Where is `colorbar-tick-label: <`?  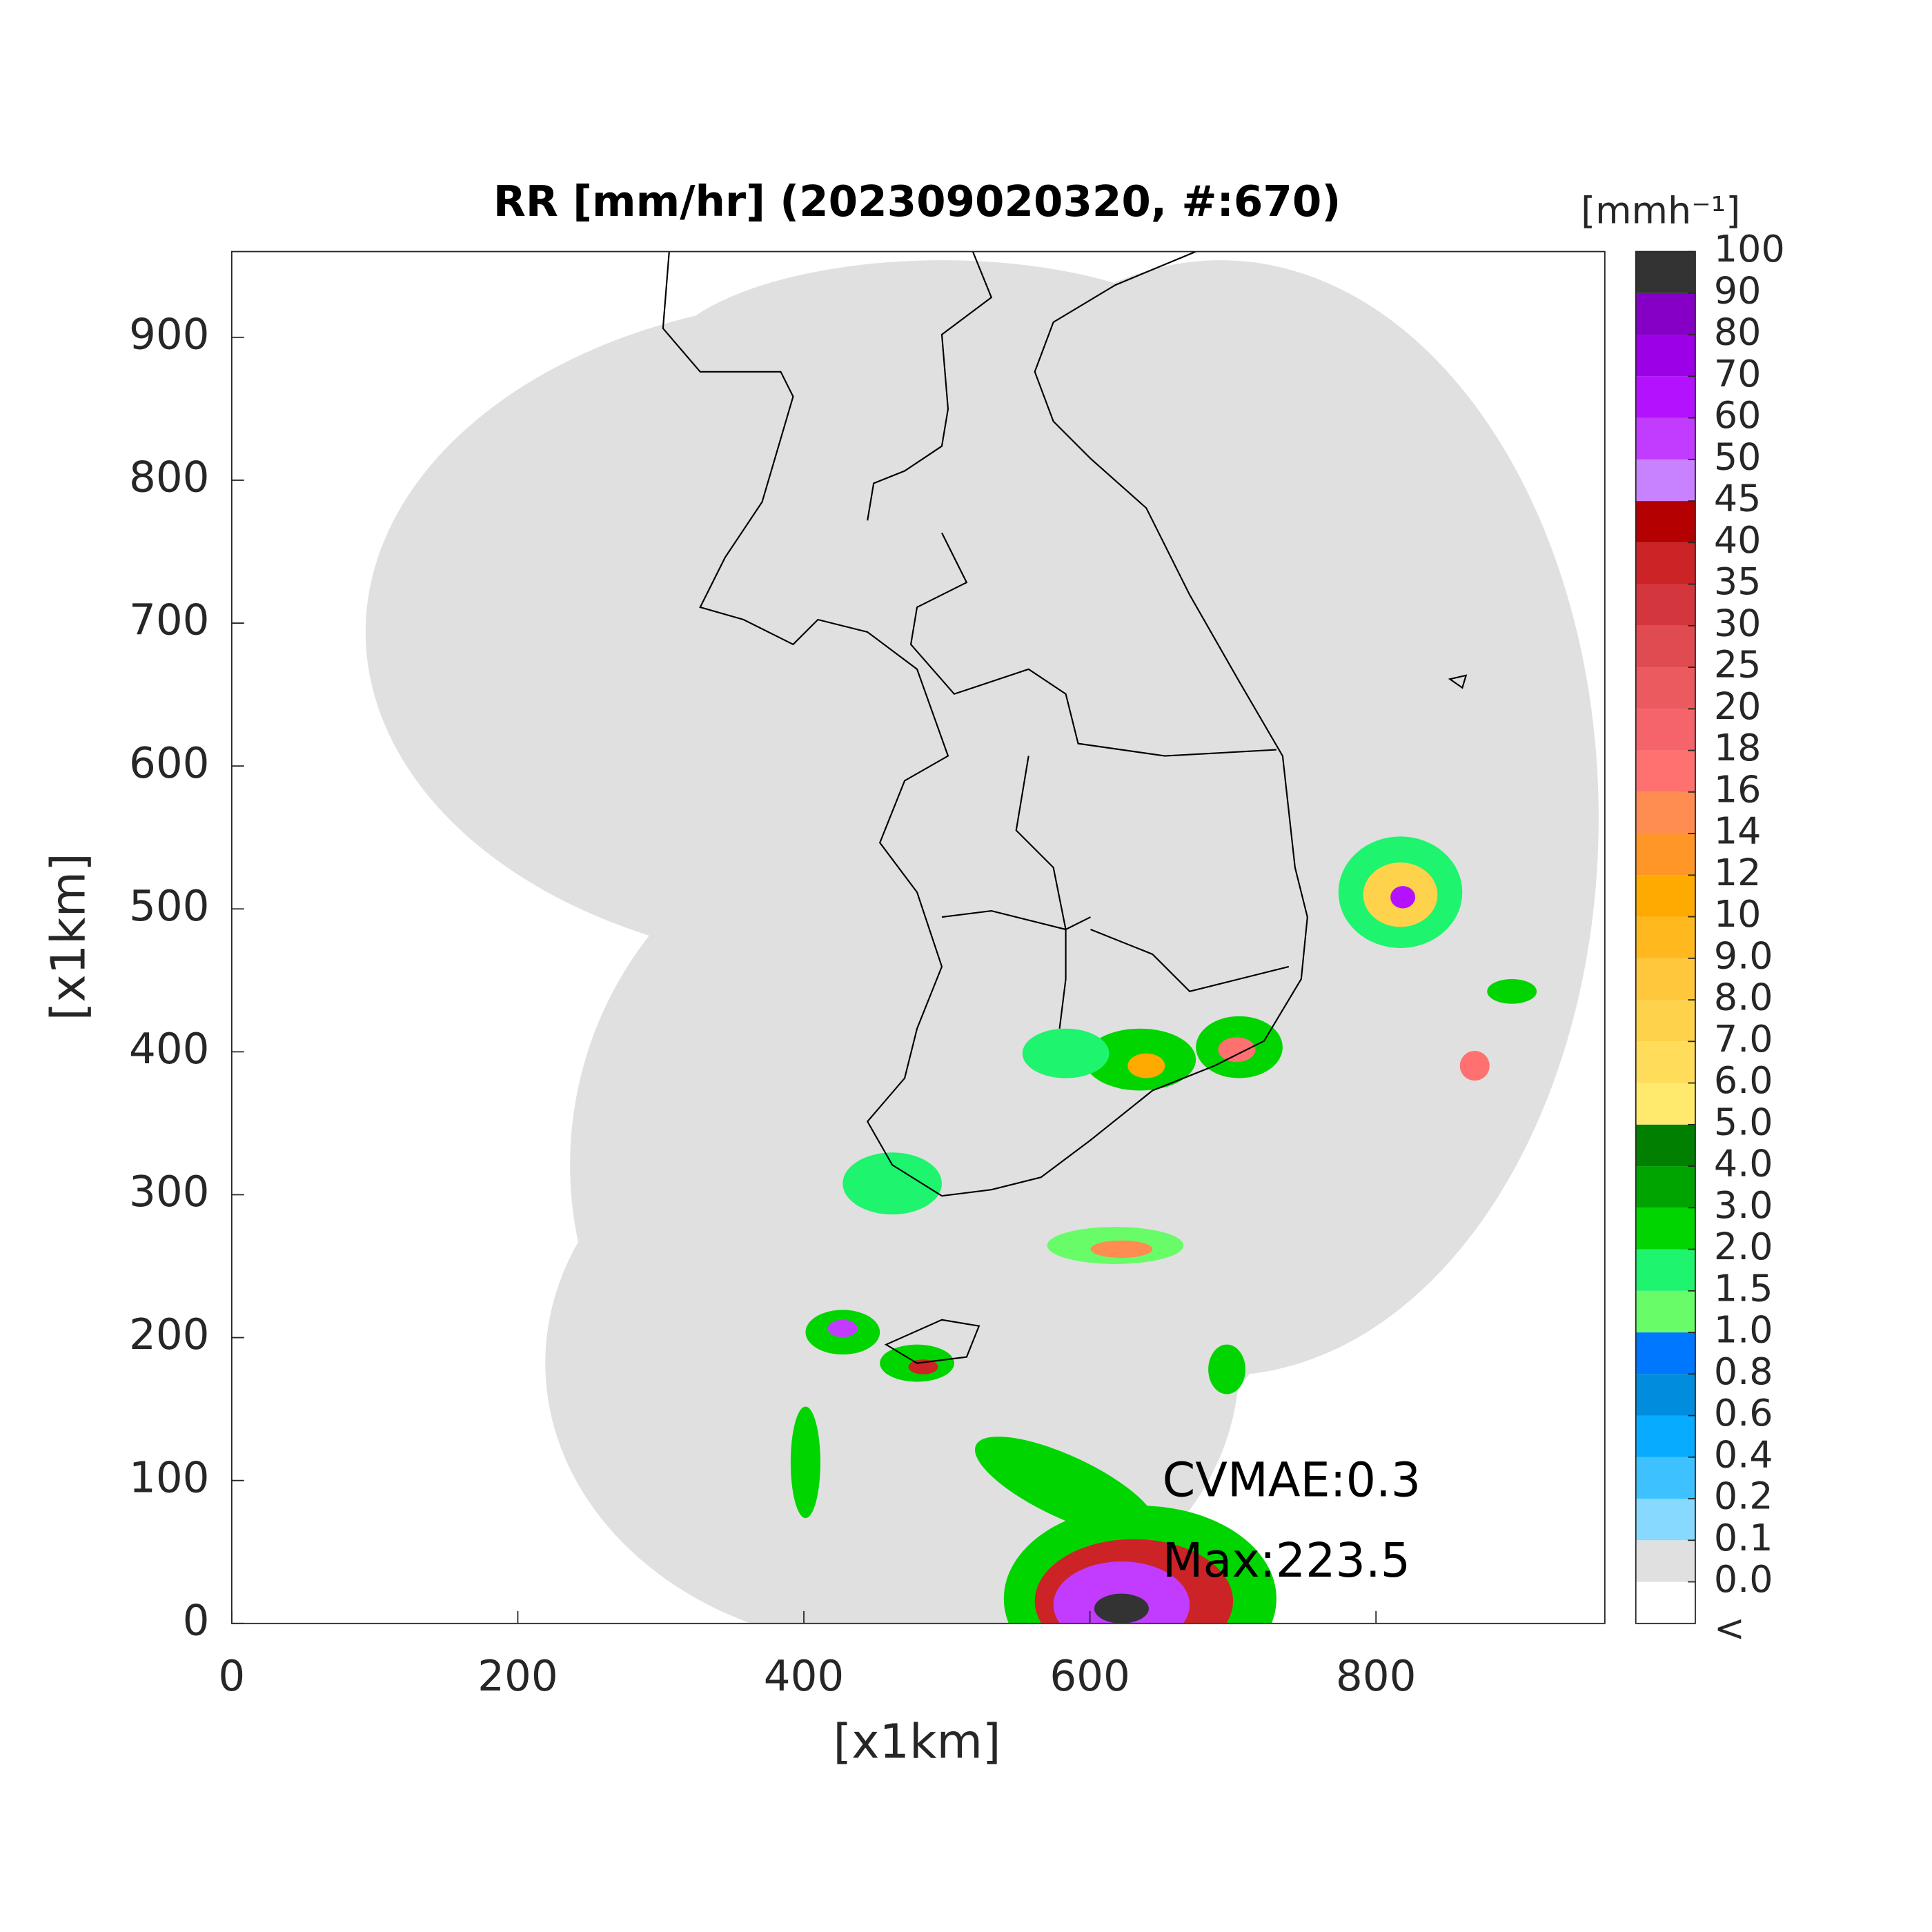
colorbar-tick-label: < is located at coordinates (1729, 1628).